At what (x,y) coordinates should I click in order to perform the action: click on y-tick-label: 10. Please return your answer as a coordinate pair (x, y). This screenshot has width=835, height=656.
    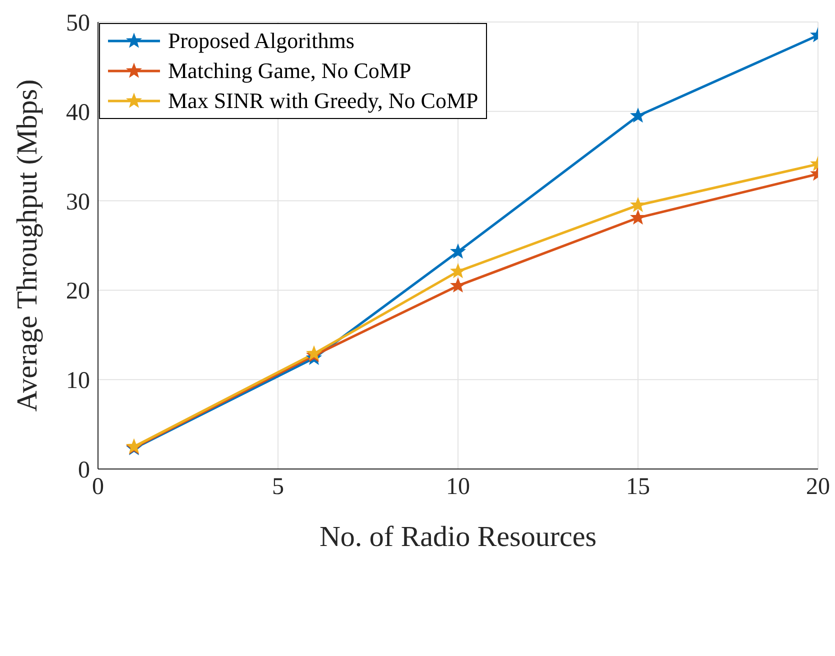
    Looking at the image, I should click on (78, 381).